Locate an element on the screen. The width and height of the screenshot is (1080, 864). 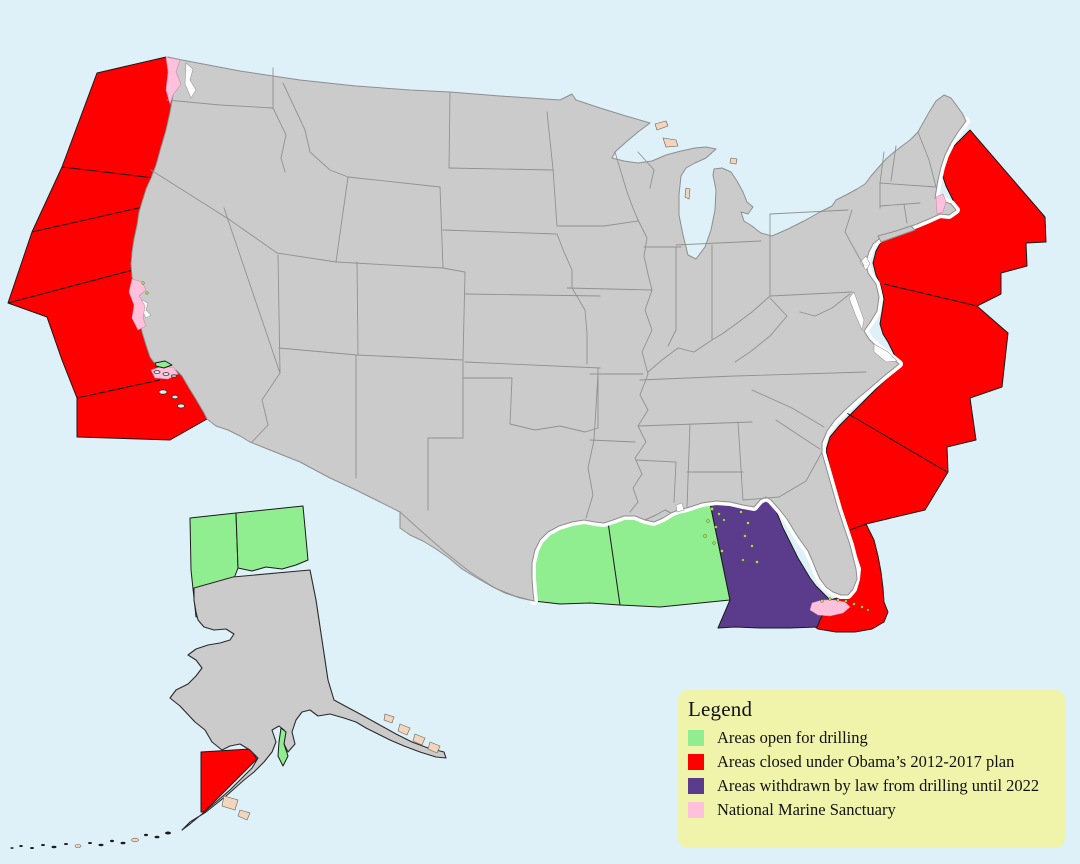
keweenaw-sliver is located at coordinates (670, 142).